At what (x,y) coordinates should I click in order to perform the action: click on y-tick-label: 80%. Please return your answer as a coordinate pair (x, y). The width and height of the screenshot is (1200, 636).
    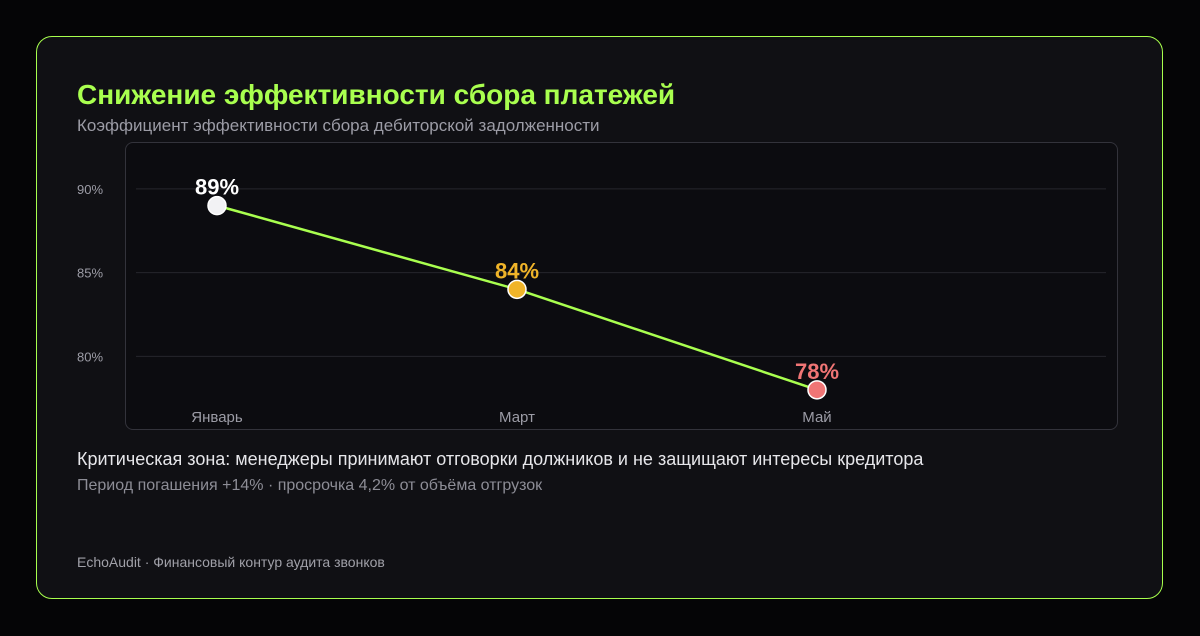
    Looking at the image, I should click on (90, 356).